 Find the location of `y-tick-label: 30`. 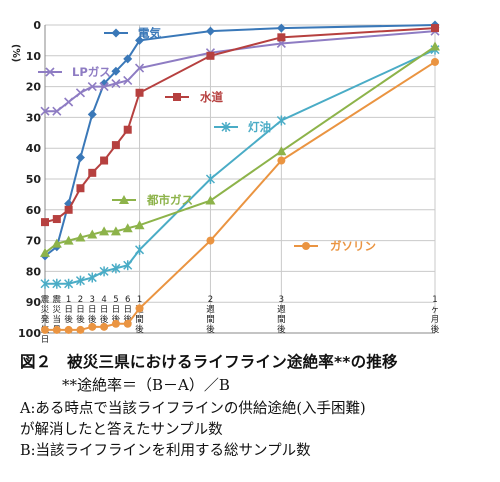

y-tick-label: 30 is located at coordinates (34, 117).